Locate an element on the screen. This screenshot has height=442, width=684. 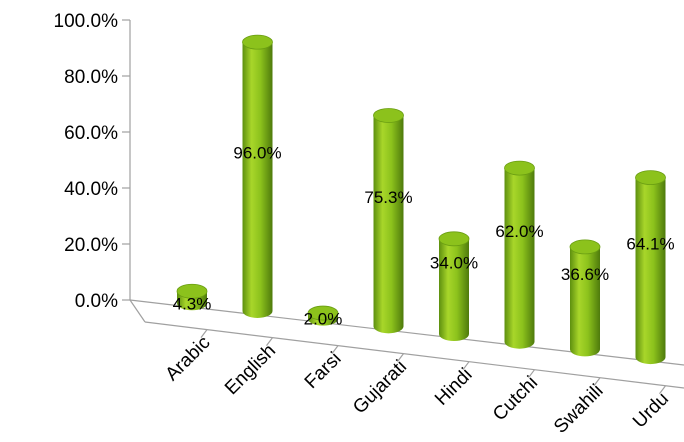
y-tick-label: 60.0% is located at coordinates (91, 133).